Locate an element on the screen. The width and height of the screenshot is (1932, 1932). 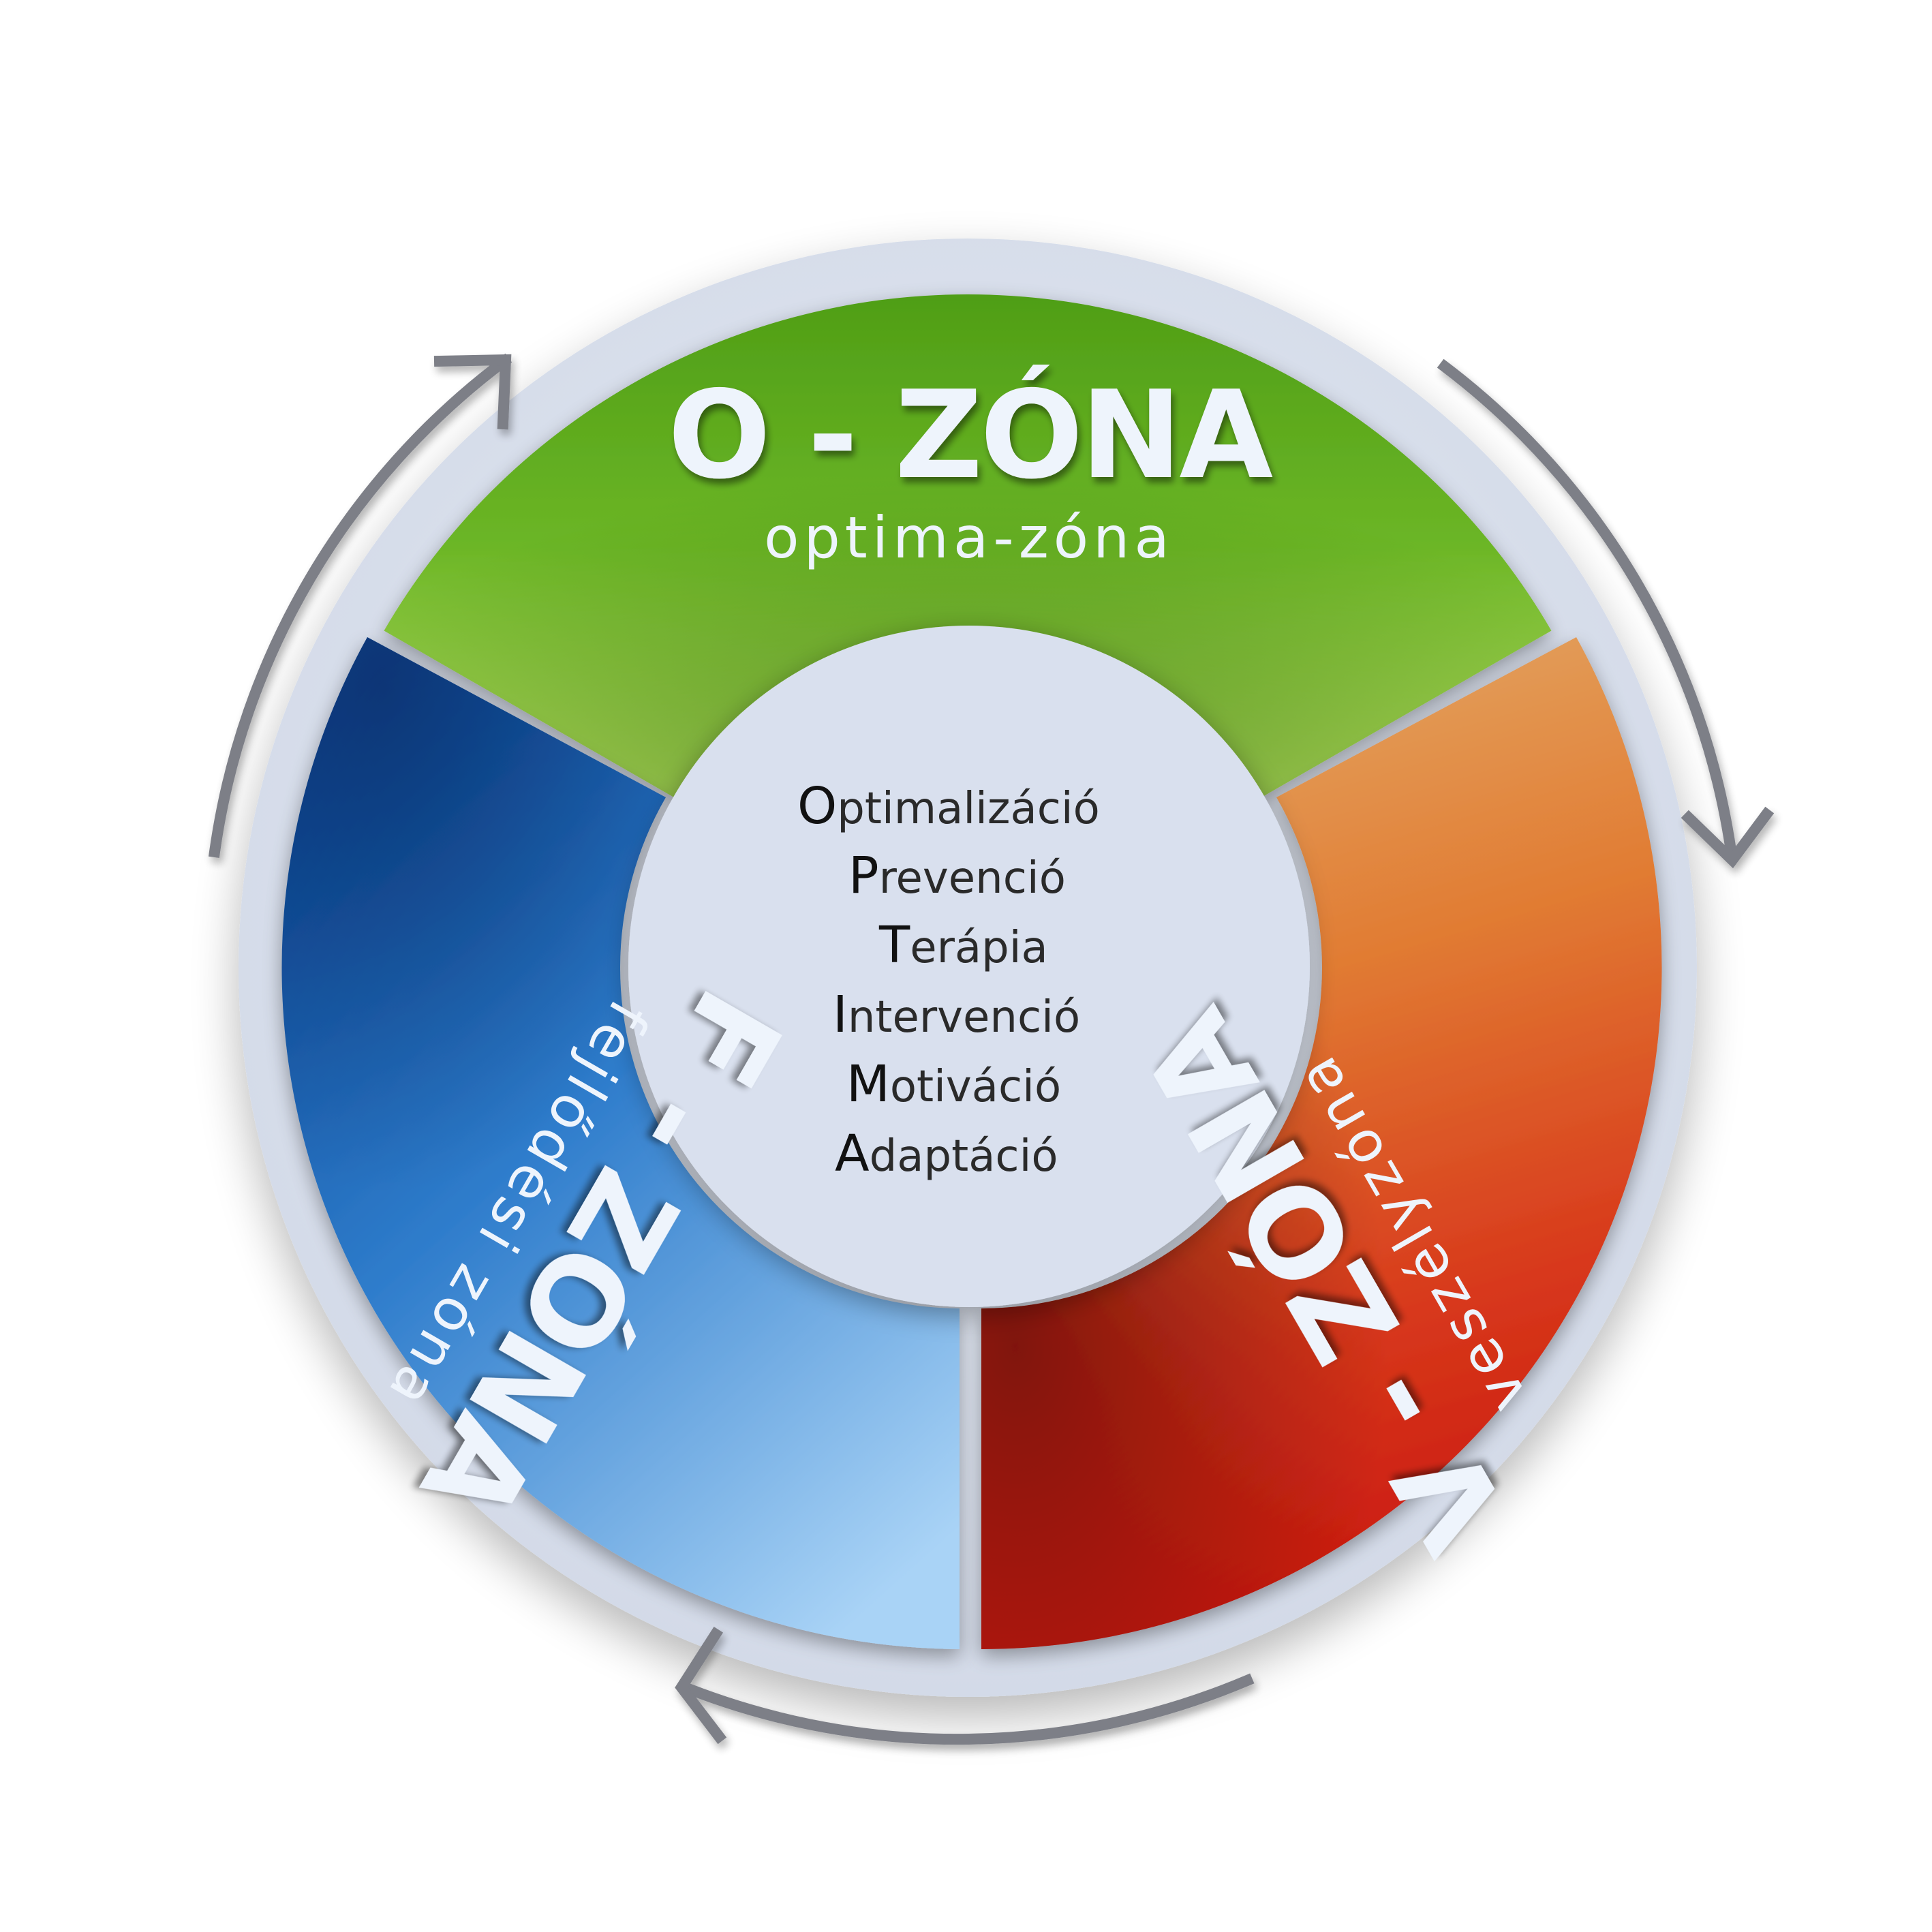
zone-o-title: O - ZÓNA is located at coordinates (970, 435).